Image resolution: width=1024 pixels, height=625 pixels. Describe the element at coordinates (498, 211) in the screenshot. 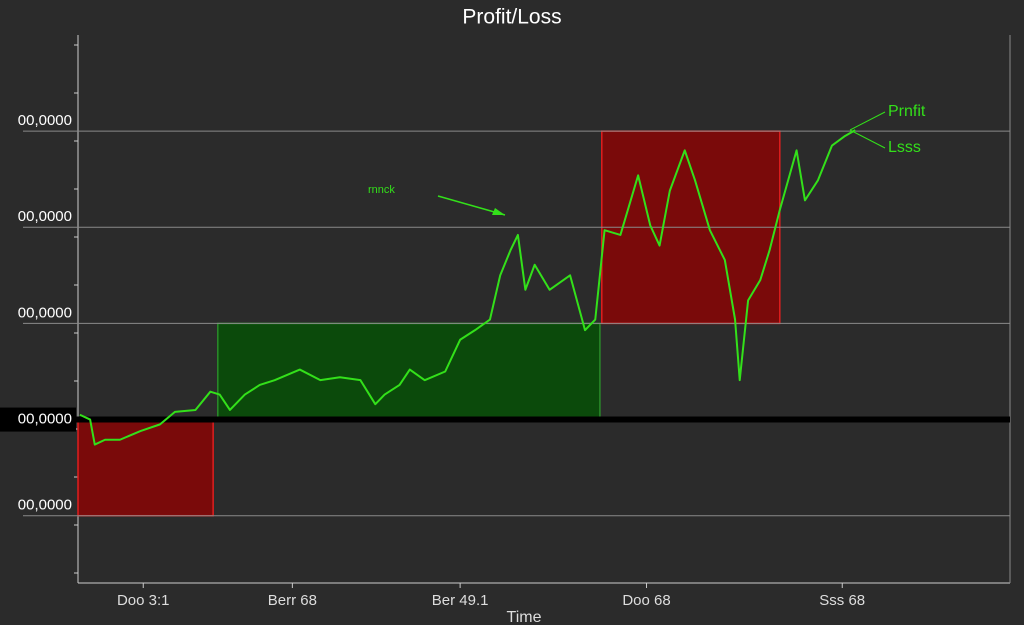

I see `arrow-head` at that location.